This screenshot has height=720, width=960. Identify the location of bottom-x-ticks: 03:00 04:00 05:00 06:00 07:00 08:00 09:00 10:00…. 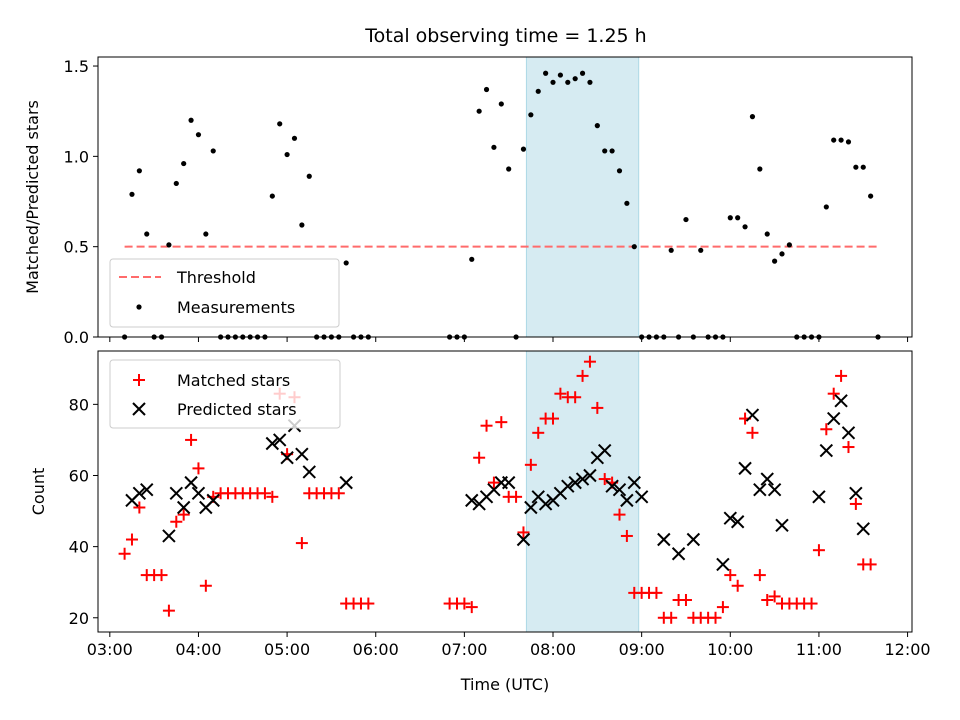
(509, 645).